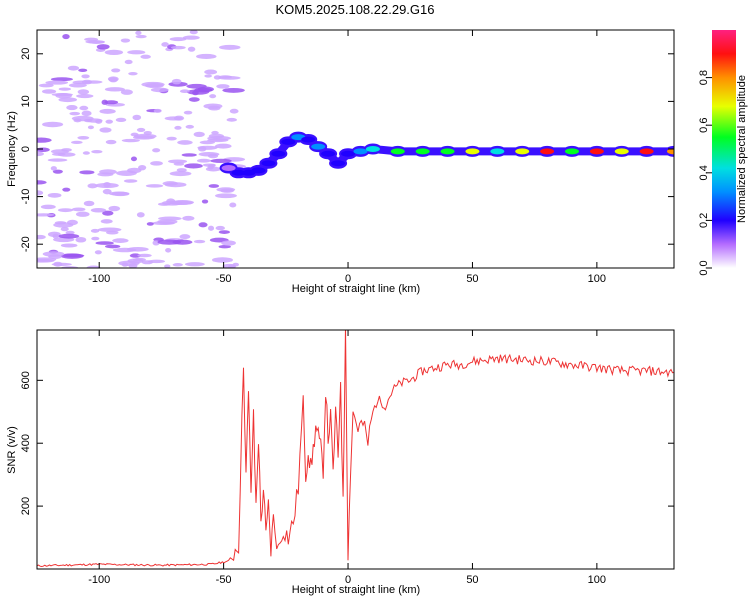 This screenshot has width=750, height=600. I want to click on x-tick-label: 100, so click(597, 279).